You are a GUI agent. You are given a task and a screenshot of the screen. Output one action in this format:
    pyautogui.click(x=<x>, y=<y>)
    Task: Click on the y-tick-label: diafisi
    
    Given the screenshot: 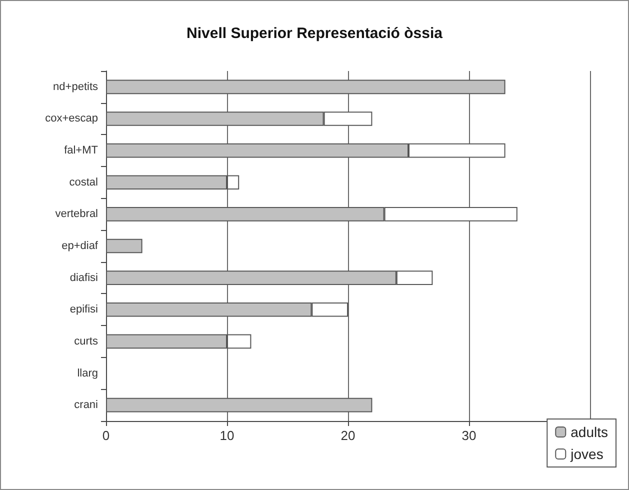 What is the action you would take?
    pyautogui.click(x=84, y=278)
    